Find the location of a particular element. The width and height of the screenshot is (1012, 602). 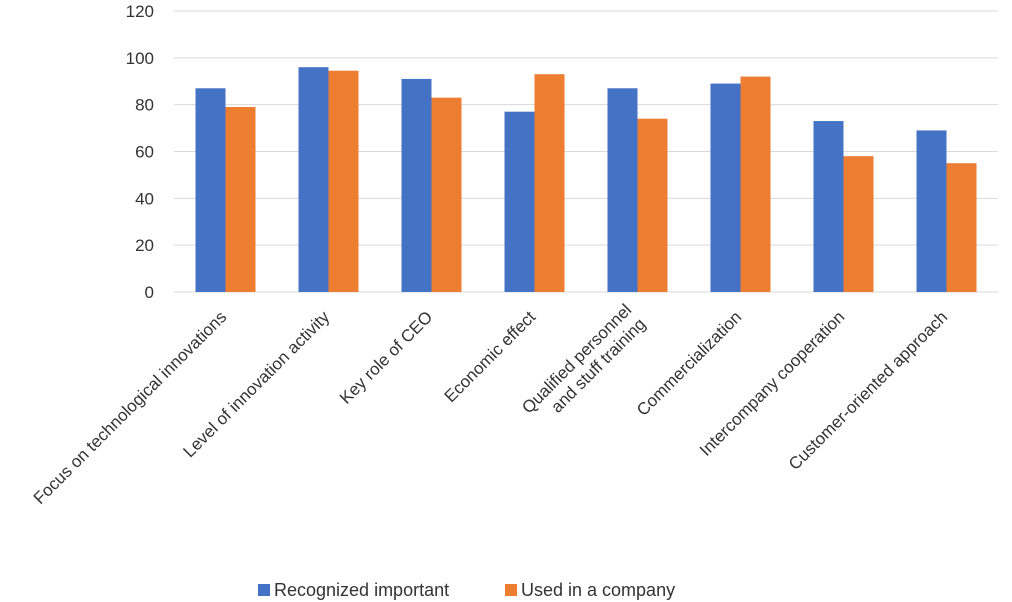

category-label-line: Key role of CEO is located at coordinates (386, 357).